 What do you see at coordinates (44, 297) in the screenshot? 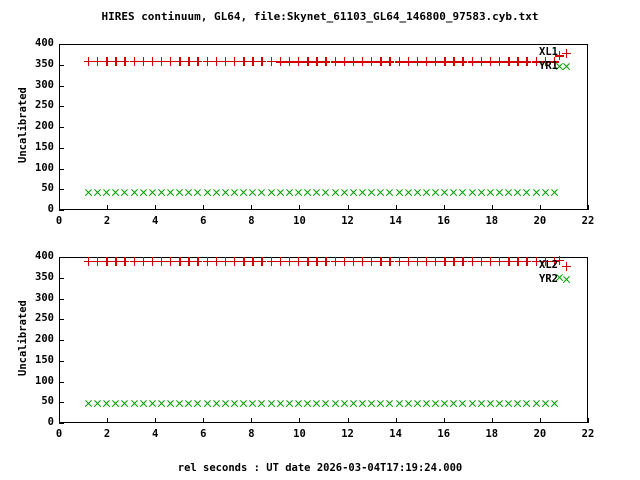
I see `y-axis-tick-label: 300` at bounding box center [44, 297].